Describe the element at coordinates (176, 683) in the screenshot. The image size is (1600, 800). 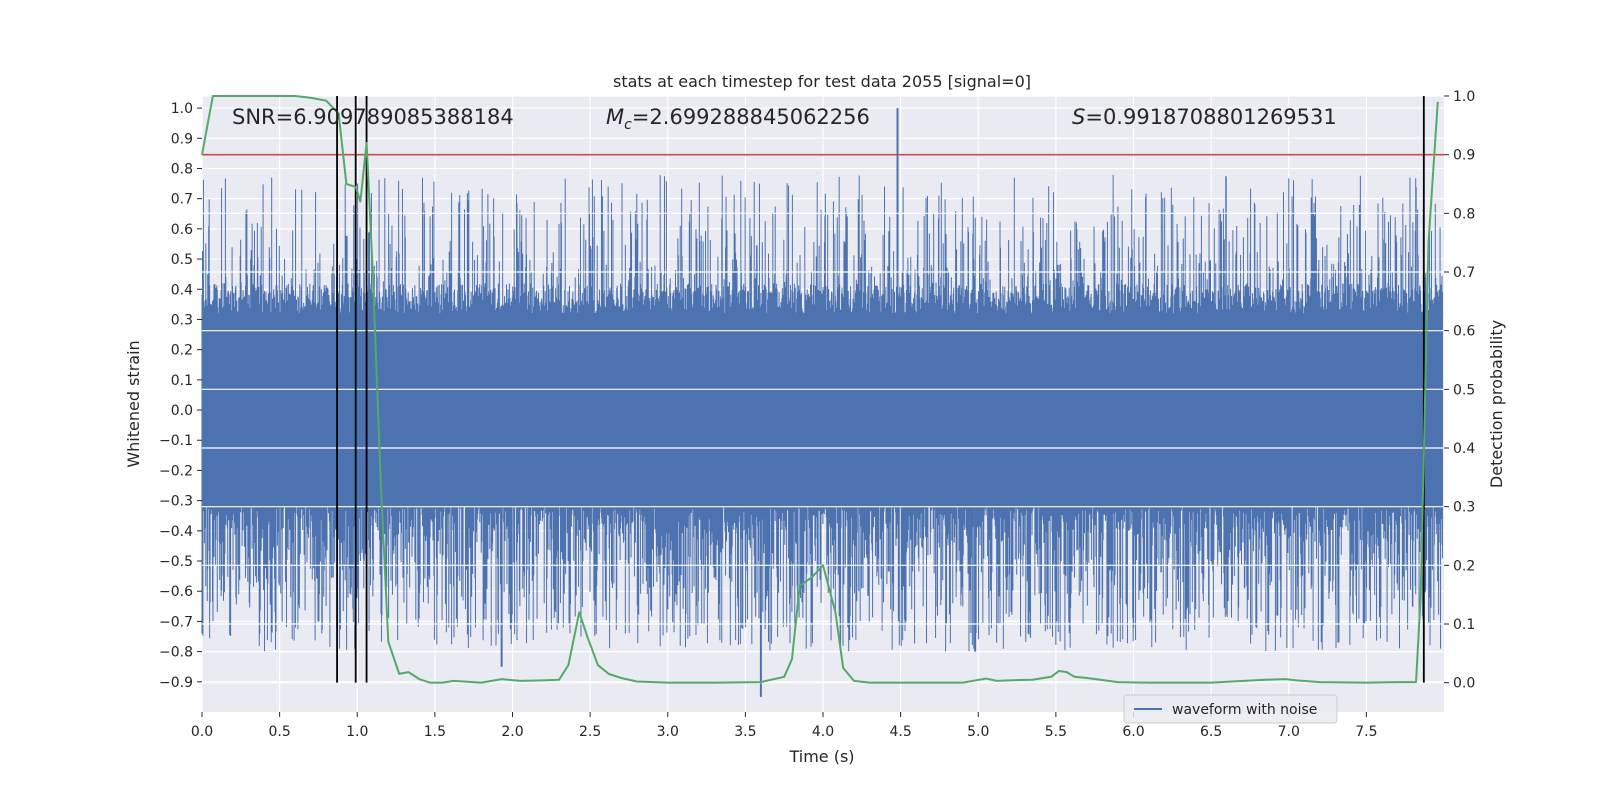
I see `y-left-tick-label: −0.9` at that location.